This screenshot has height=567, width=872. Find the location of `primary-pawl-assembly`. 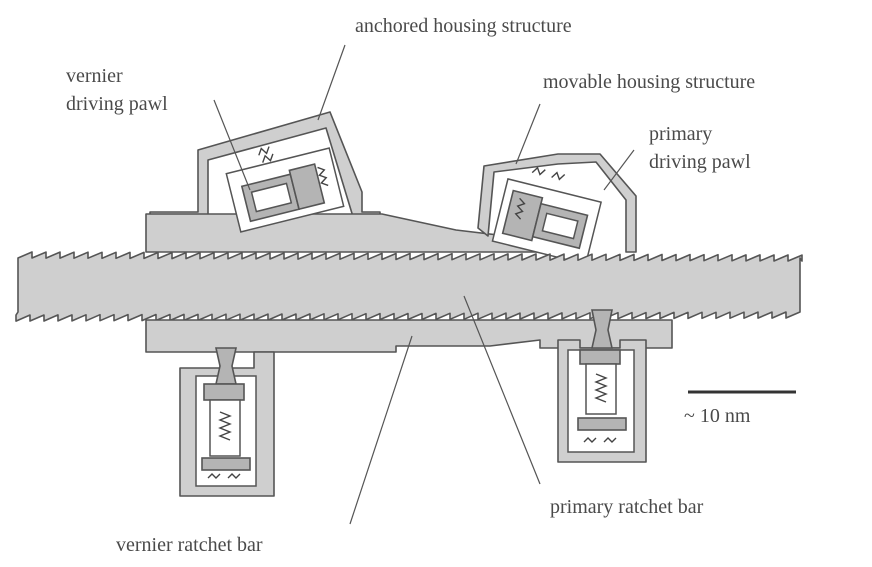

primary-pawl-assembly is located at coordinates (547, 216).